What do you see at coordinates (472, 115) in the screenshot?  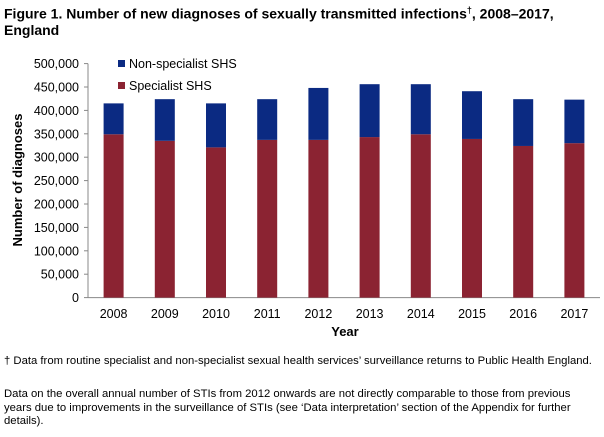 I see `bar-non-specialist-shs-2015` at bounding box center [472, 115].